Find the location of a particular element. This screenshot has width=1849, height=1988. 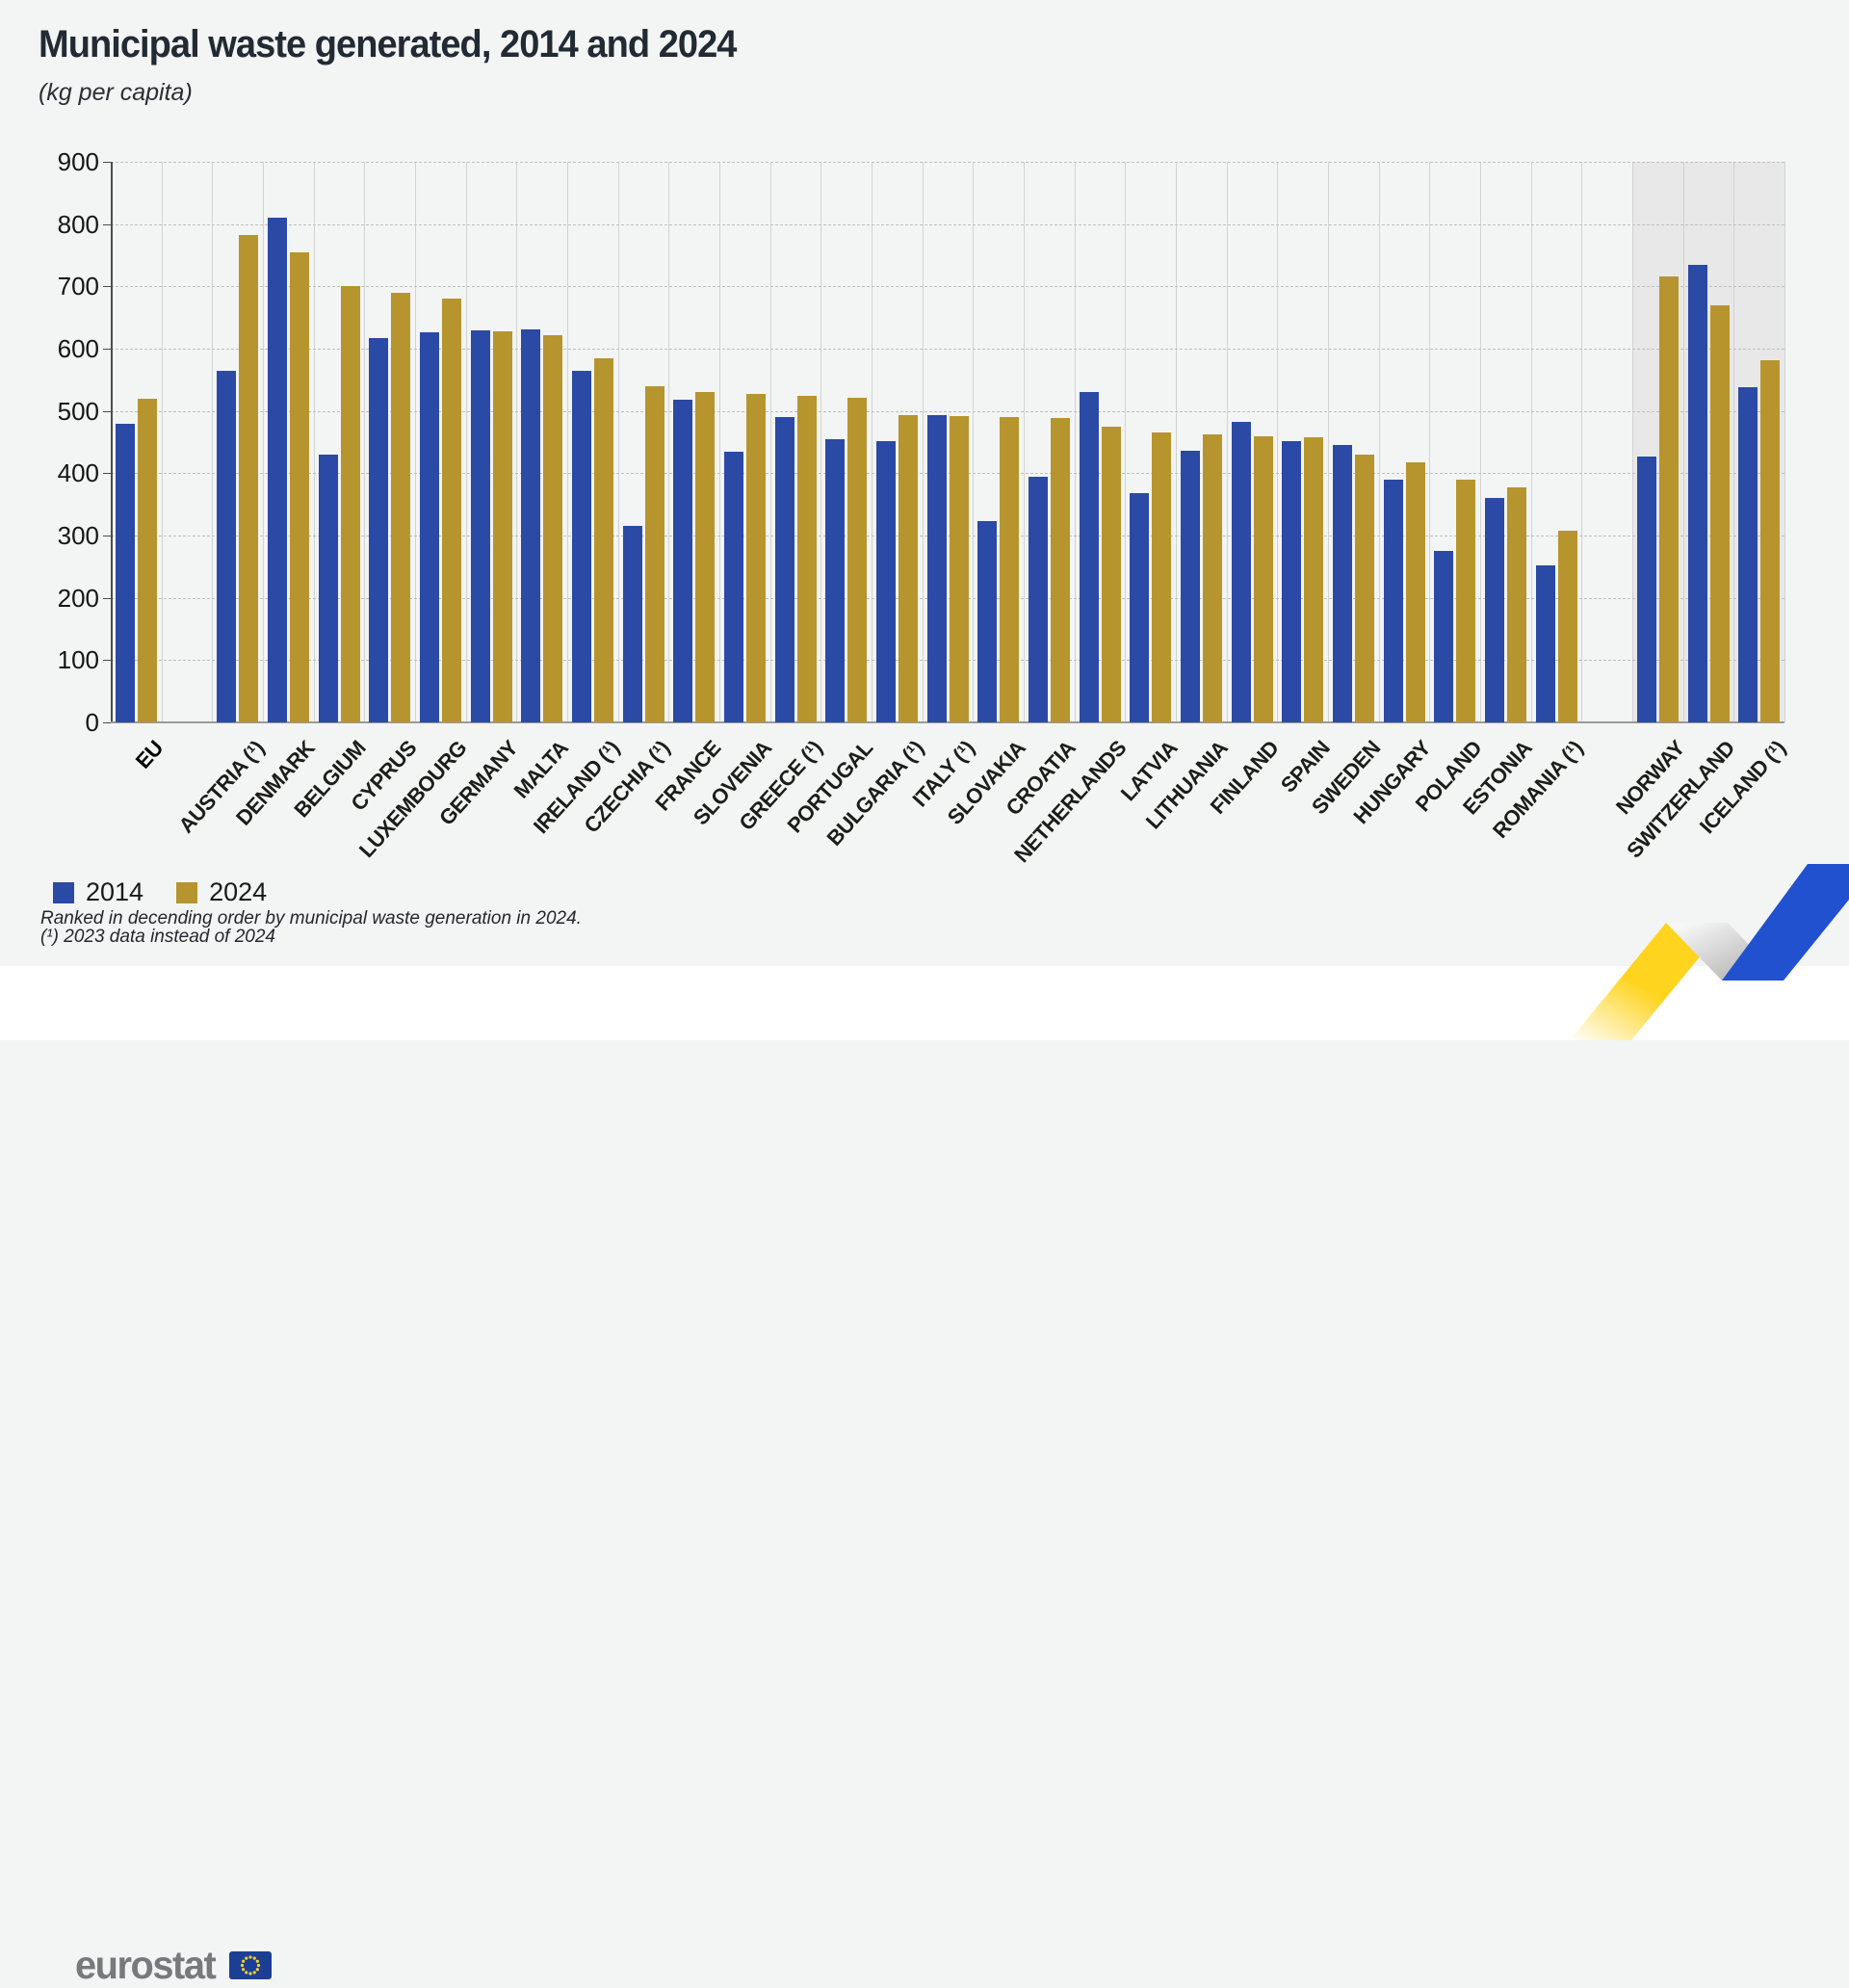

bar-2024-denmark is located at coordinates (299, 486).